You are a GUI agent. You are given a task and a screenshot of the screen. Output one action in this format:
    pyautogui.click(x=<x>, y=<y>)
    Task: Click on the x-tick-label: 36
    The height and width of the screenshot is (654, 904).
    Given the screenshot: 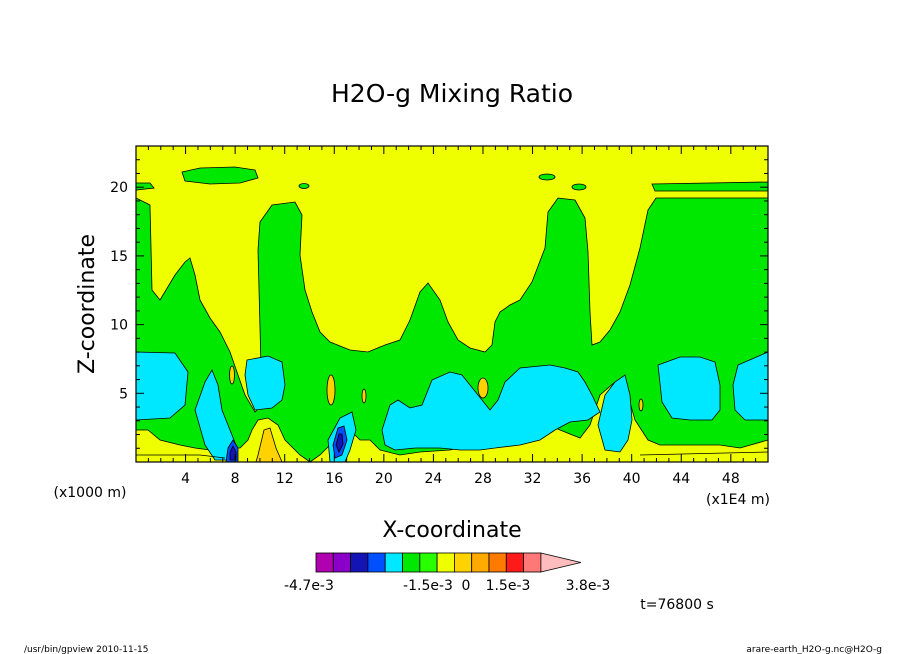 What is the action you would take?
    pyautogui.click(x=582, y=479)
    